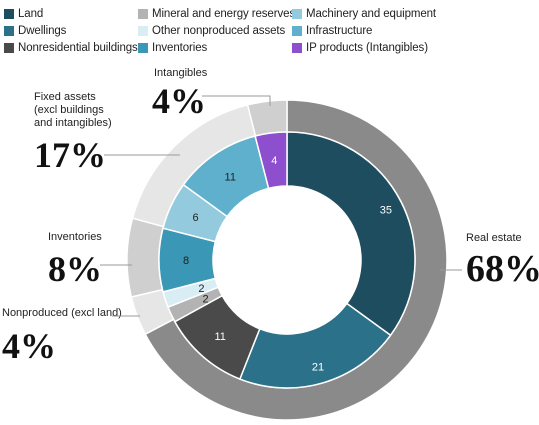 This screenshot has width=539, height=425. Describe the element at coordinates (70, 155) in the screenshot. I see `callout-percent: 17%` at that location.